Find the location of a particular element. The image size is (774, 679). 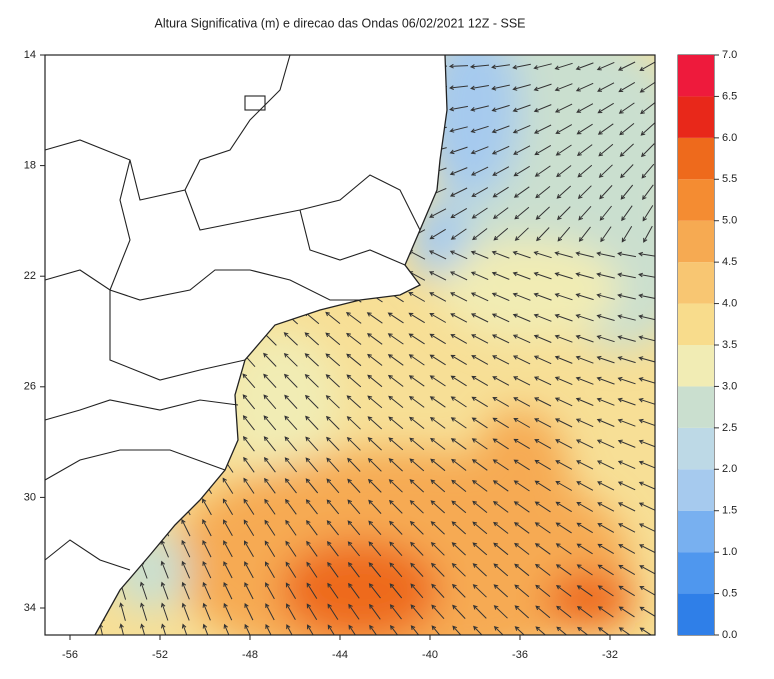

colorbar-label: 2.5 is located at coordinates (729, 428).